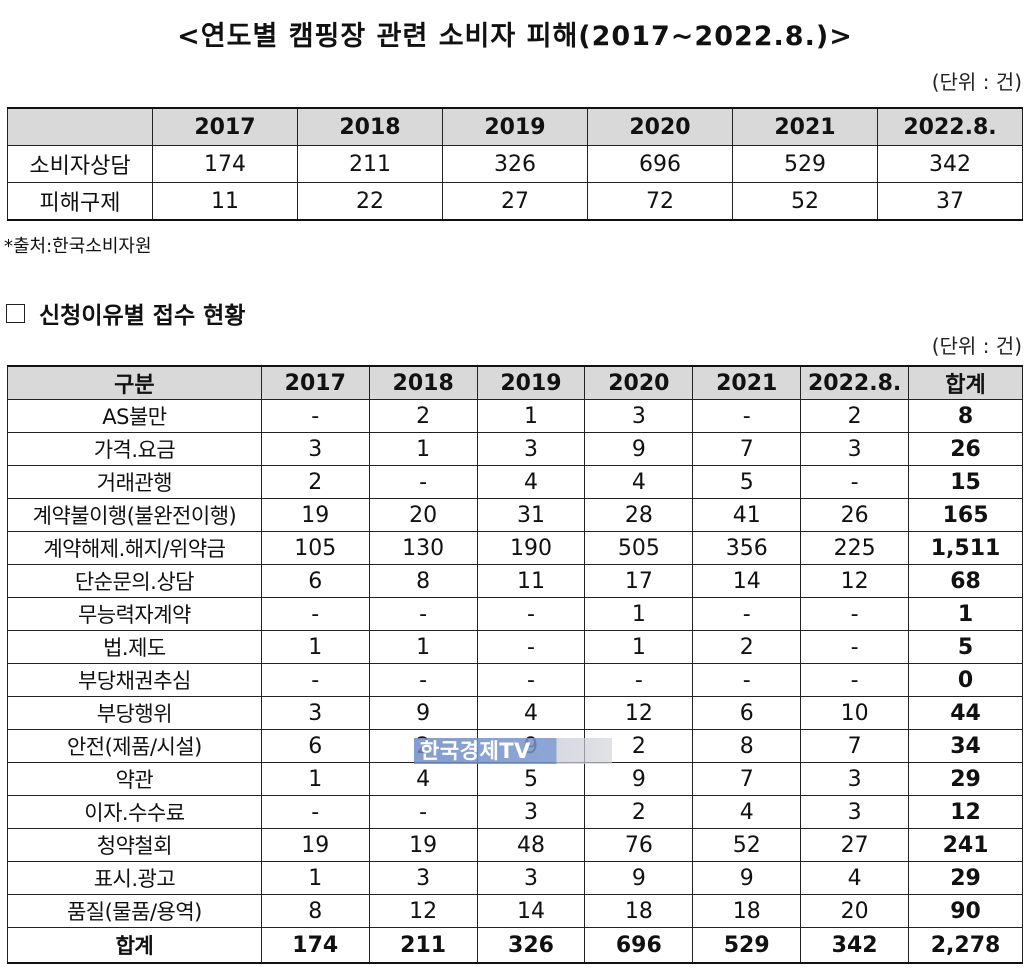 The image size is (1030, 970). I want to click on total-cell: 2,278, so click(965, 945).